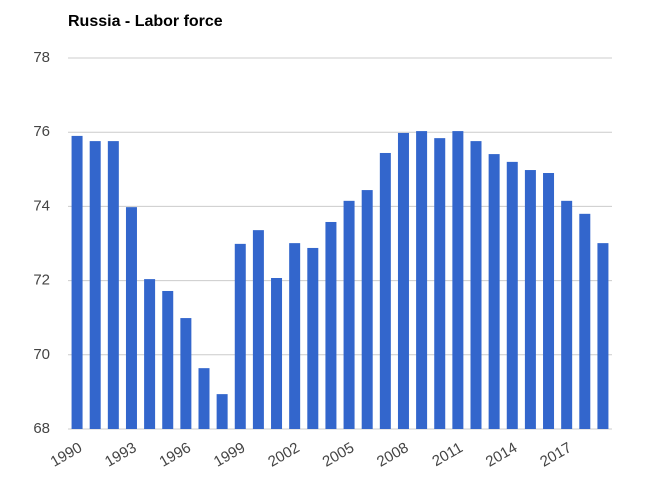  What do you see at coordinates (41, 205) in the screenshot?
I see `y-tick-label: 74` at bounding box center [41, 205].